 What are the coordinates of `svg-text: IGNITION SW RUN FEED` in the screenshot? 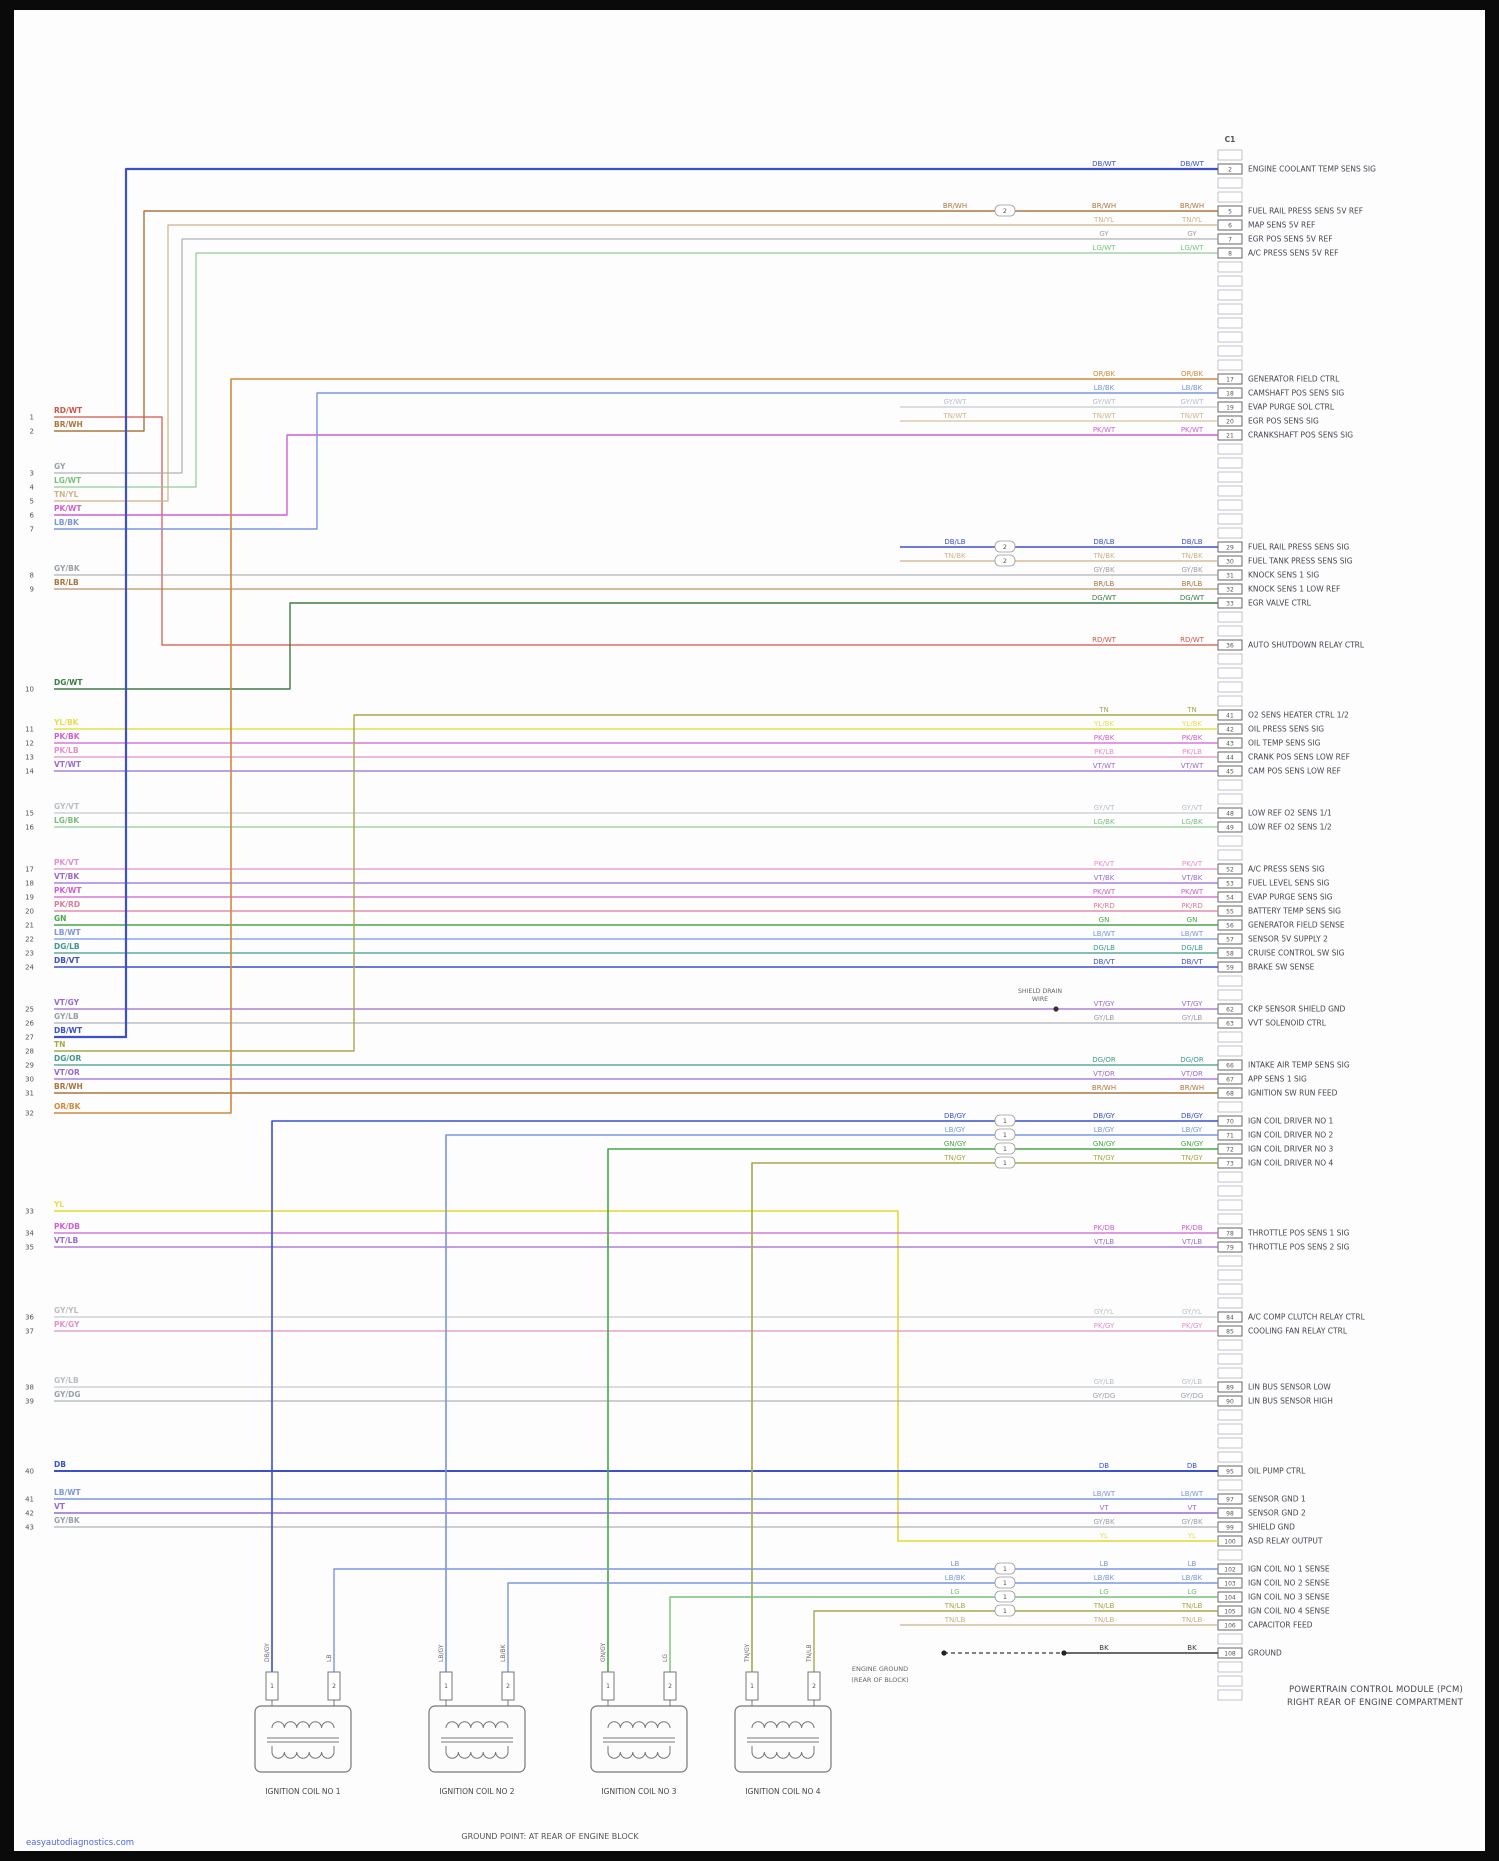 It's located at (1293, 1093).